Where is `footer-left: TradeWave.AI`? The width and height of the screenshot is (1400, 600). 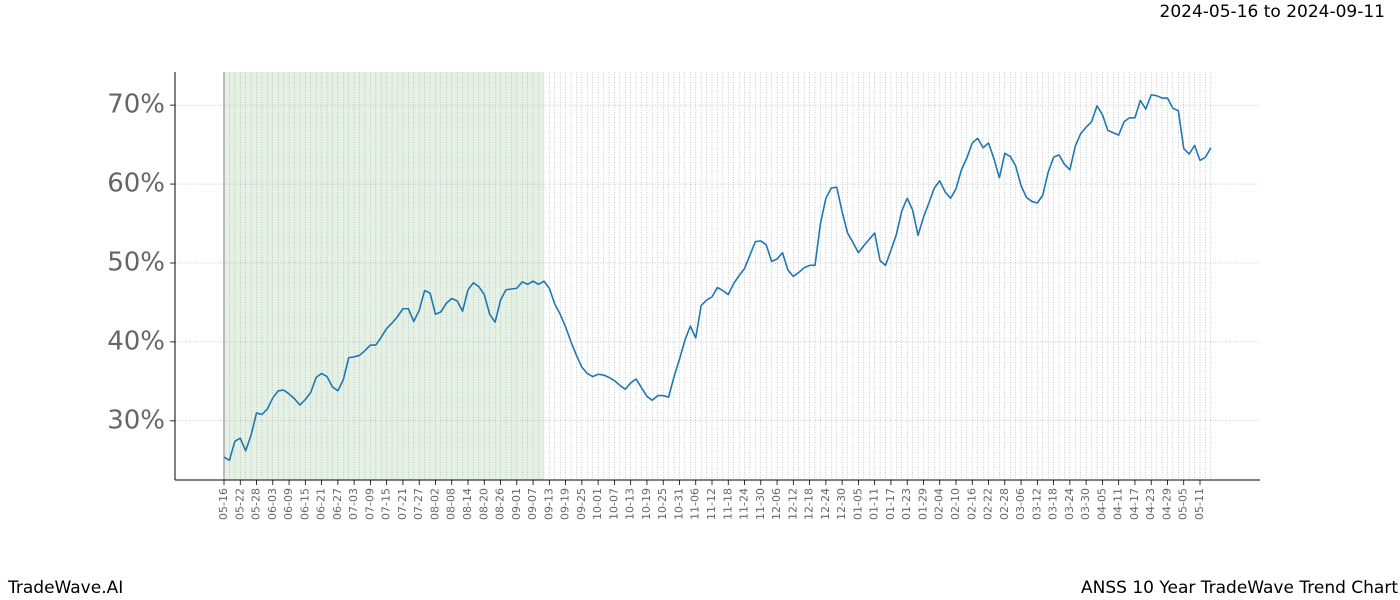 footer-left: TradeWave.AI is located at coordinates (65, 588).